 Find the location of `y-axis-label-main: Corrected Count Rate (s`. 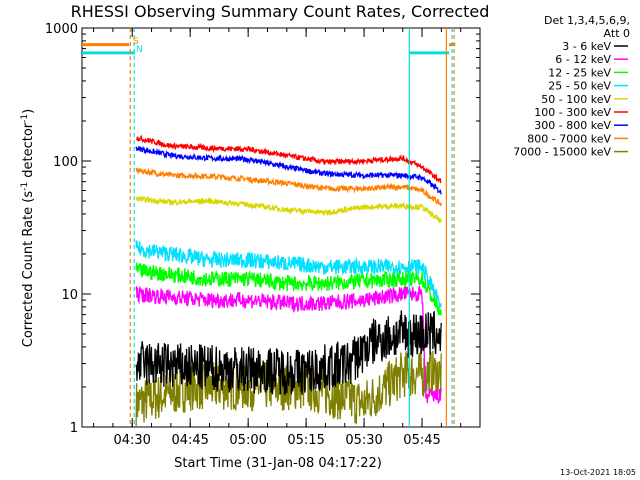

y-axis-label-main: Corrected Count Rate (s is located at coordinates (28, 269).